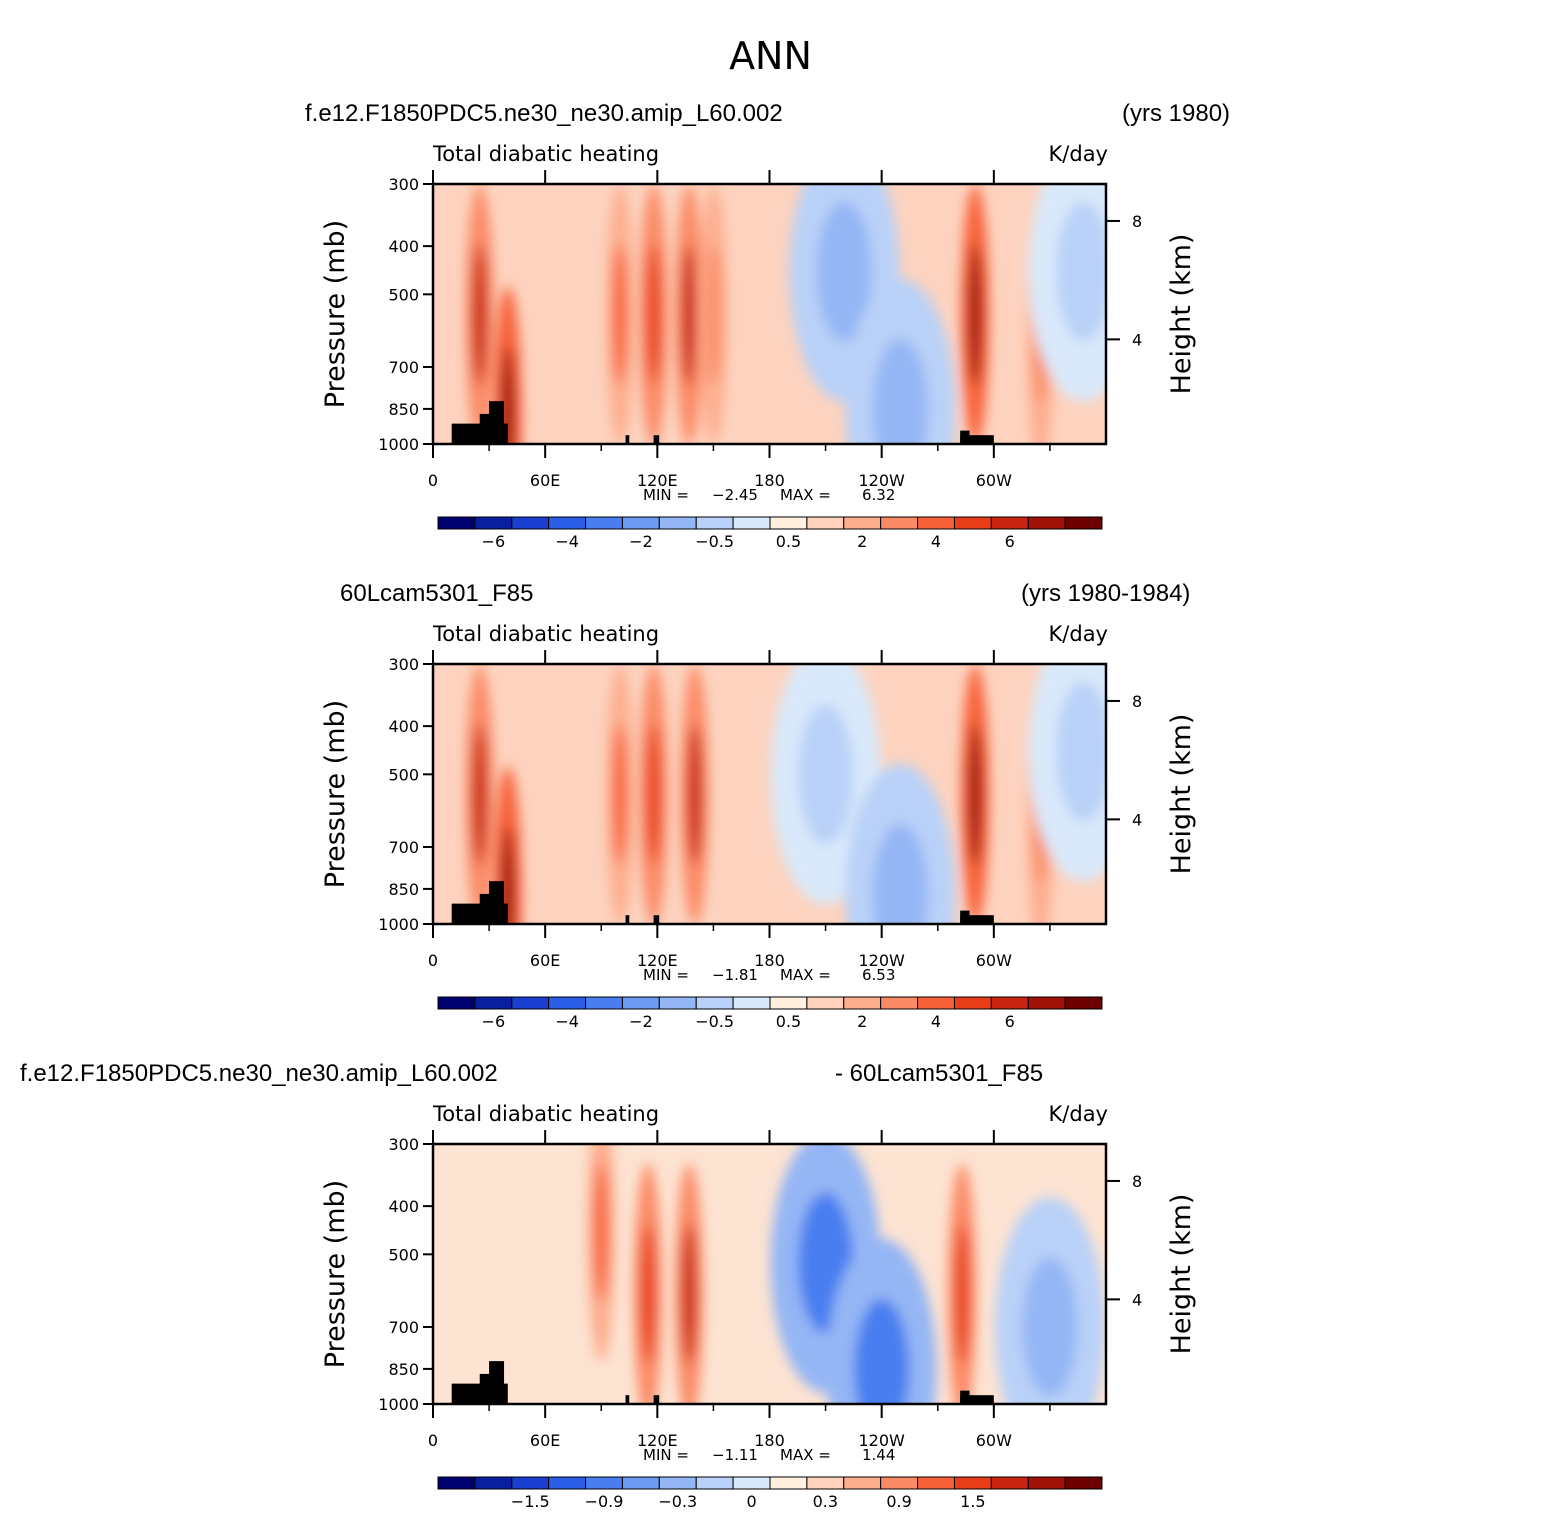 Image resolution: width=1541 pixels, height=1538 pixels. Describe the element at coordinates (604, 1501) in the screenshot. I see `colorbar-label: −0.9` at that location.